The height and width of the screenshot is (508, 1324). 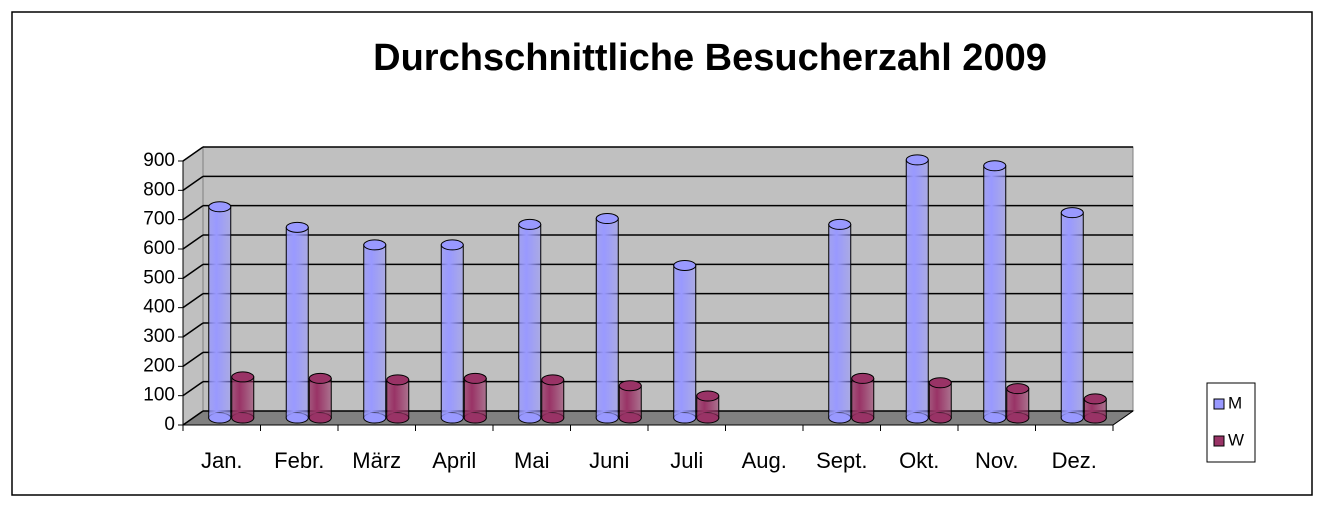 I want to click on y-tick-label: 600, so click(x=159, y=248).